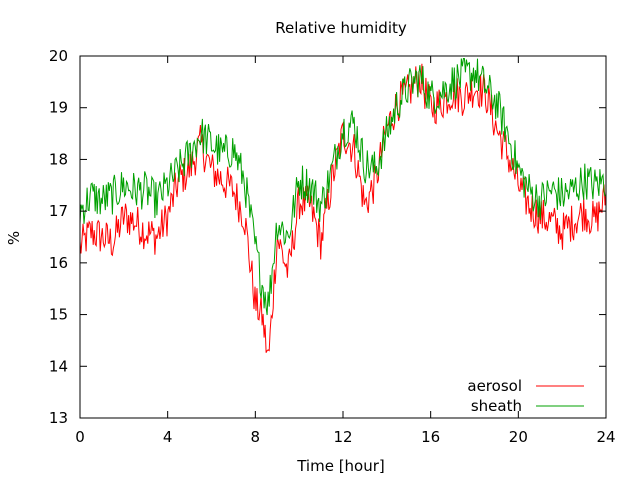 Image resolution: width=640 pixels, height=480 pixels. I want to click on y-tick-label: 18, so click(58, 159).